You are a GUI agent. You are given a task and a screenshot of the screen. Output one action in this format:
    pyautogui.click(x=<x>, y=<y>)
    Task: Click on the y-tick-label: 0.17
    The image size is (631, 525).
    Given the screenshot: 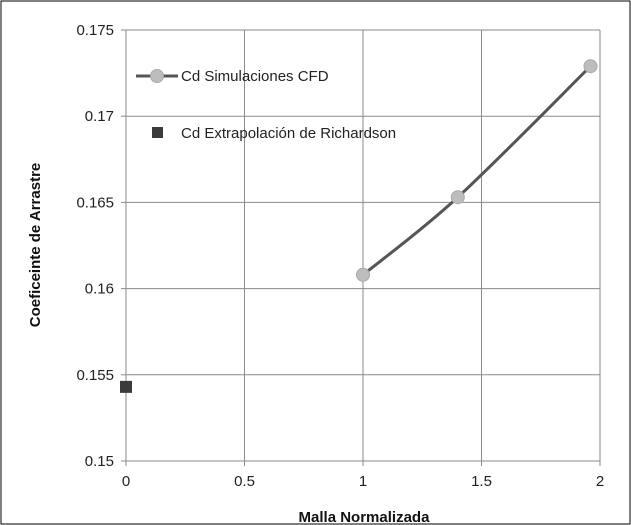 What is the action you would take?
    pyautogui.click(x=99, y=116)
    